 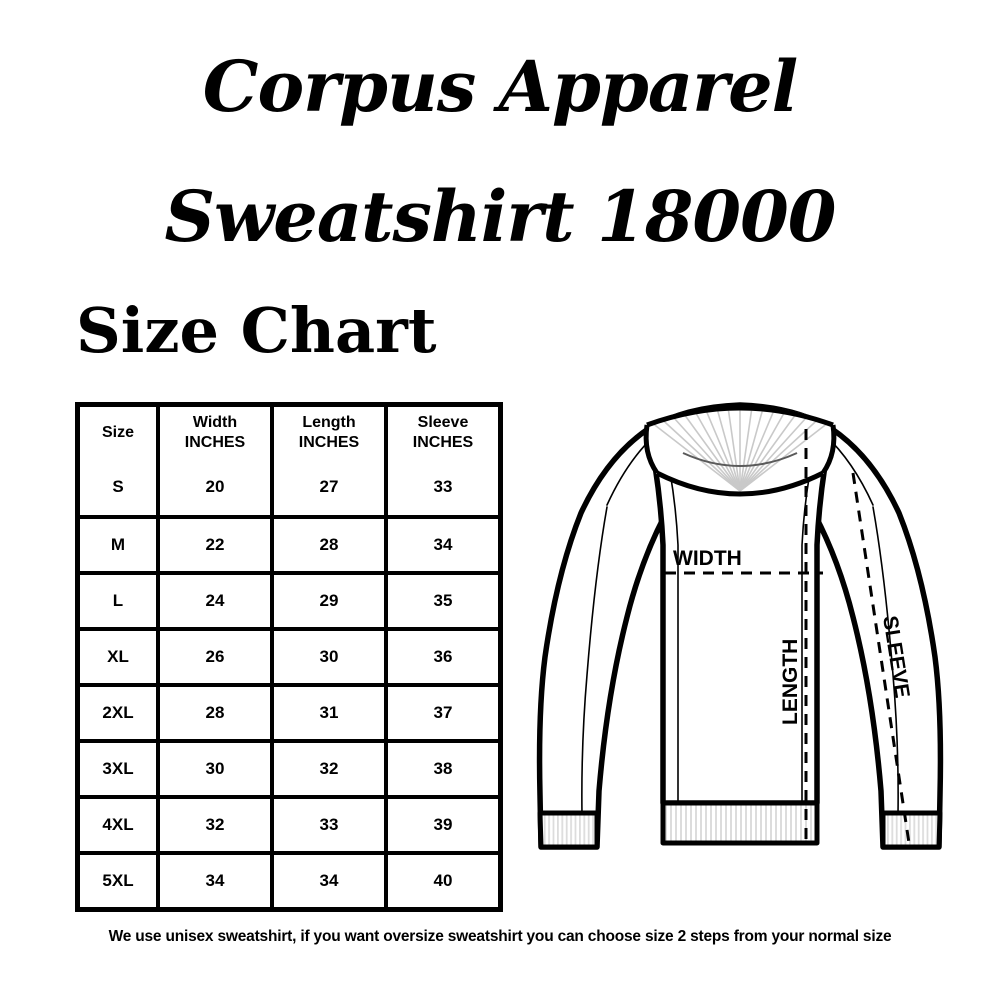 What do you see at coordinates (213, 599) in the screenshot?
I see `cell-width: 24` at bounding box center [213, 599].